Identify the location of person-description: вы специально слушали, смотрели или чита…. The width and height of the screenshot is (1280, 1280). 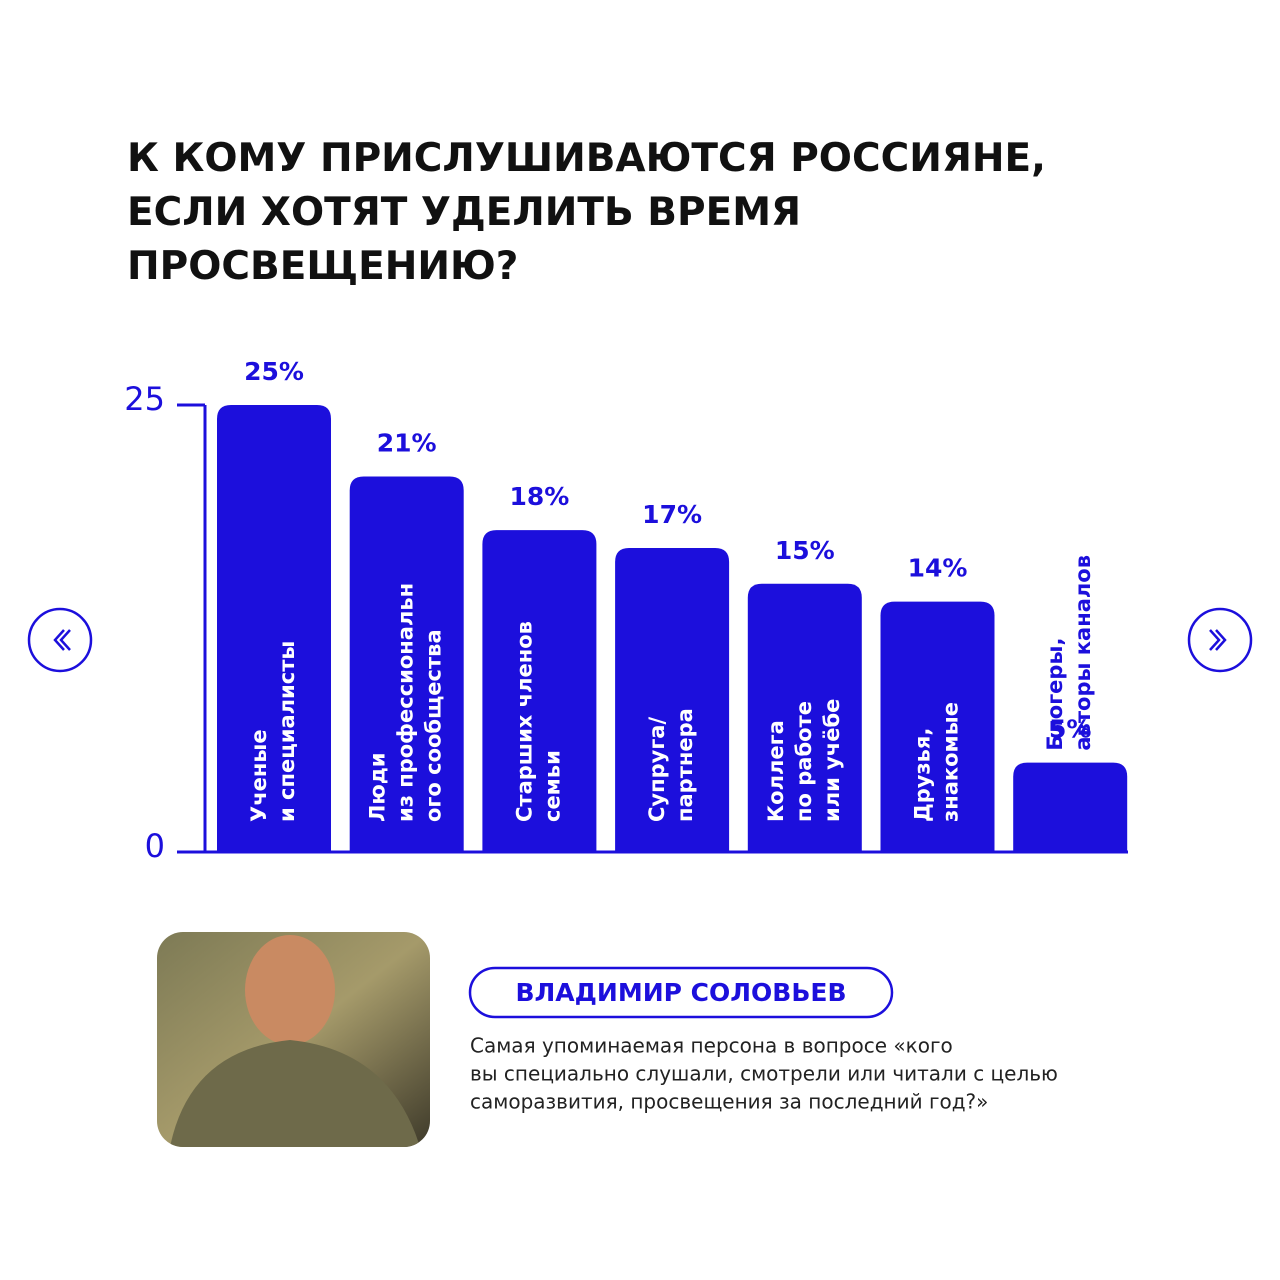
(764, 1074).